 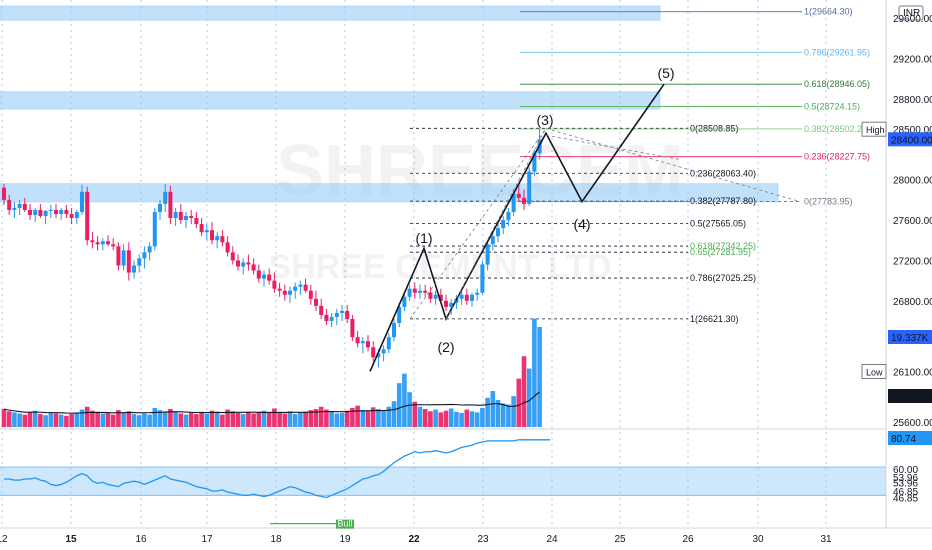 I want to click on time-axis: 12 15 16 17 18 19 22 23 24 25 26 30 31, so click(x=416, y=539).